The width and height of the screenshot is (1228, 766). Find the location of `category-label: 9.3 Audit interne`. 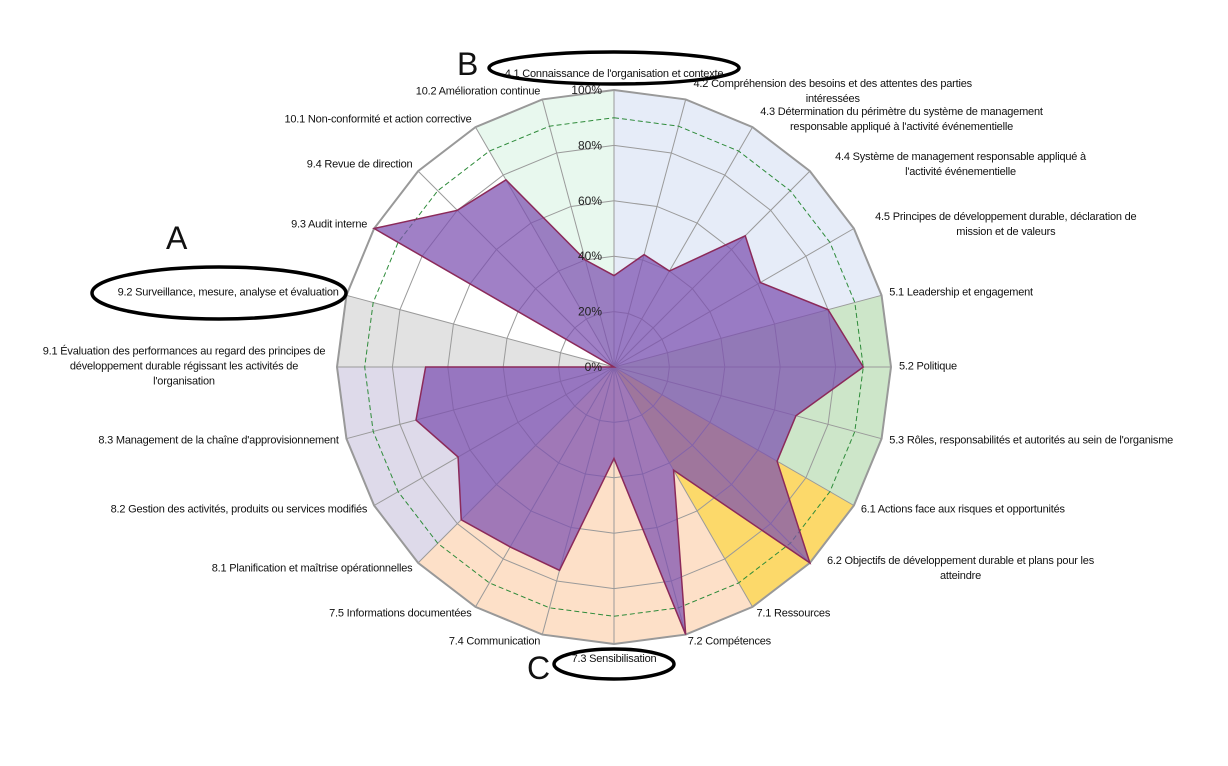

category-label: 9.3 Audit interne is located at coordinates (329, 224).